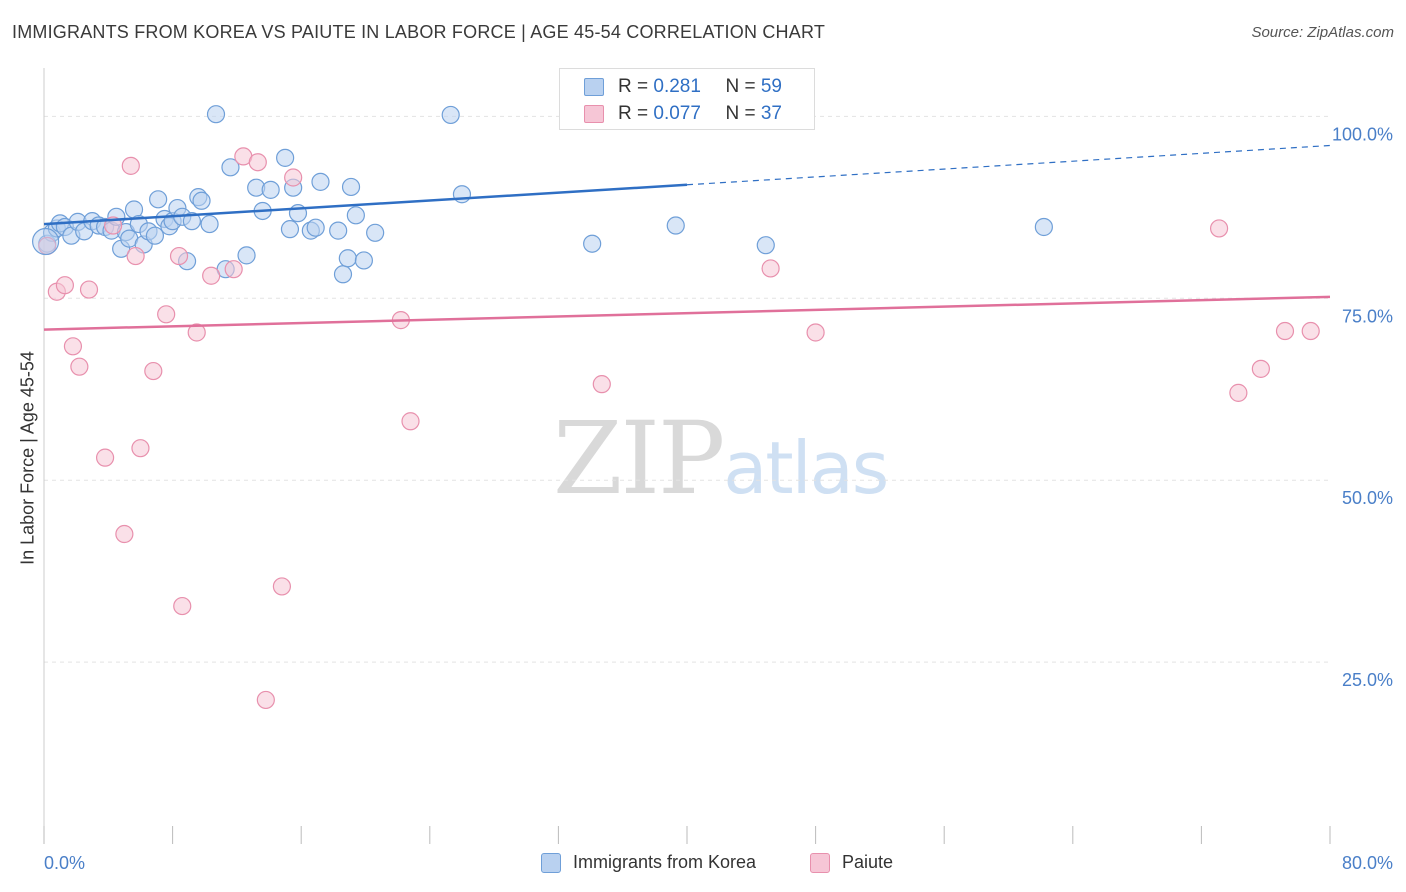  I want to click on legend-korea-r-value: 0.281, so click(677, 86).